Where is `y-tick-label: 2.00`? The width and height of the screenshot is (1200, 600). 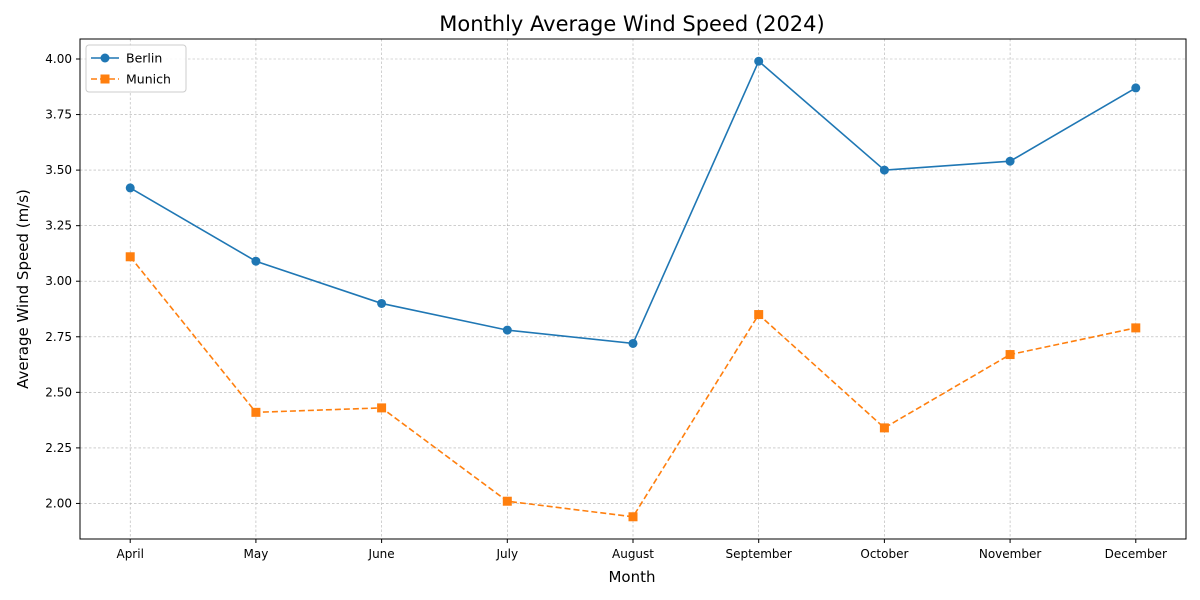
y-tick-label: 2.00 is located at coordinates (58, 503).